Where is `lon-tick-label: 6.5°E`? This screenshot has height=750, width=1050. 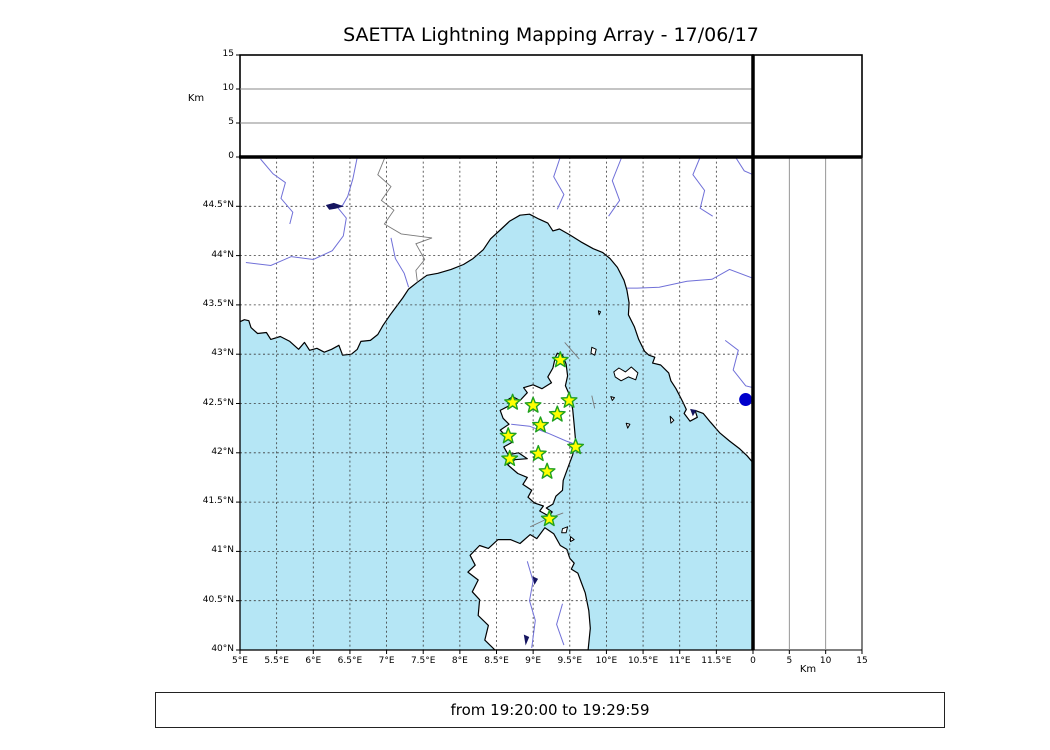 lon-tick-label: 6.5°E is located at coordinates (350, 661).